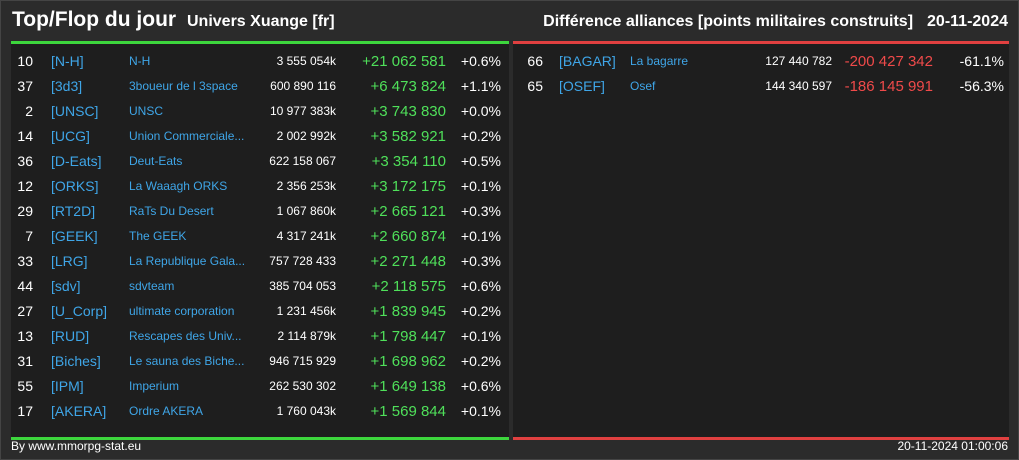 The height and width of the screenshot is (460, 1019). I want to click on points-cell: 622 158 067, so click(302, 161).